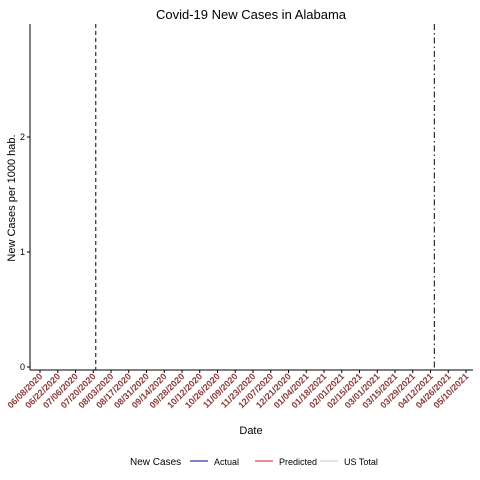 This screenshot has width=480, height=480. Describe the element at coordinates (22, 252) in the screenshot. I see `y-tick-label: 1` at that location.